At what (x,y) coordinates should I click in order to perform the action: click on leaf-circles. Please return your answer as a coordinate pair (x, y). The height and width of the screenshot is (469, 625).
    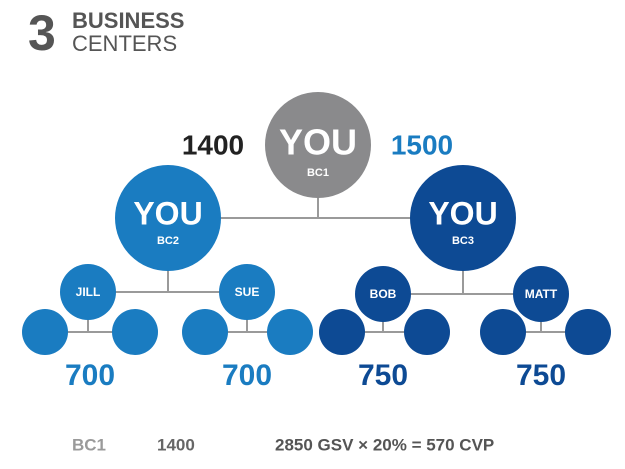
    Looking at the image, I should click on (316, 332).